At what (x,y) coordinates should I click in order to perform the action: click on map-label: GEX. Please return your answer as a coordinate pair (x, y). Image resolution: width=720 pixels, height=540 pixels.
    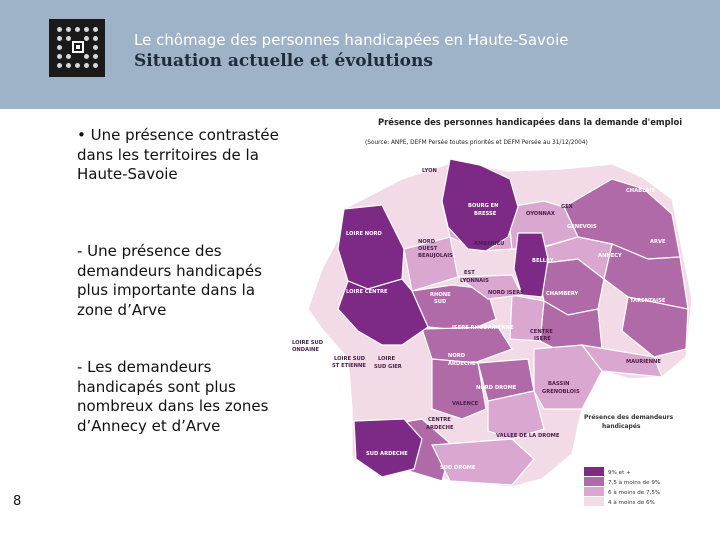
    Looking at the image, I should click on (567, 207).